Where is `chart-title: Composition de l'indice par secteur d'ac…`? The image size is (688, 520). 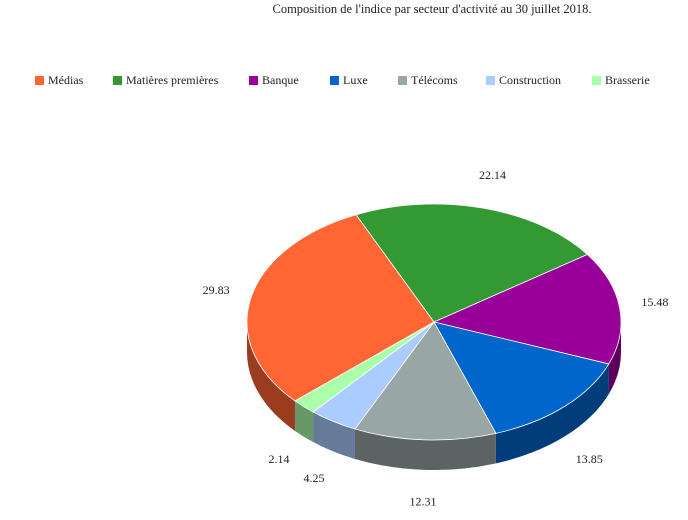 chart-title: Composition de l'indice par secteur d'ac… is located at coordinates (431, 9).